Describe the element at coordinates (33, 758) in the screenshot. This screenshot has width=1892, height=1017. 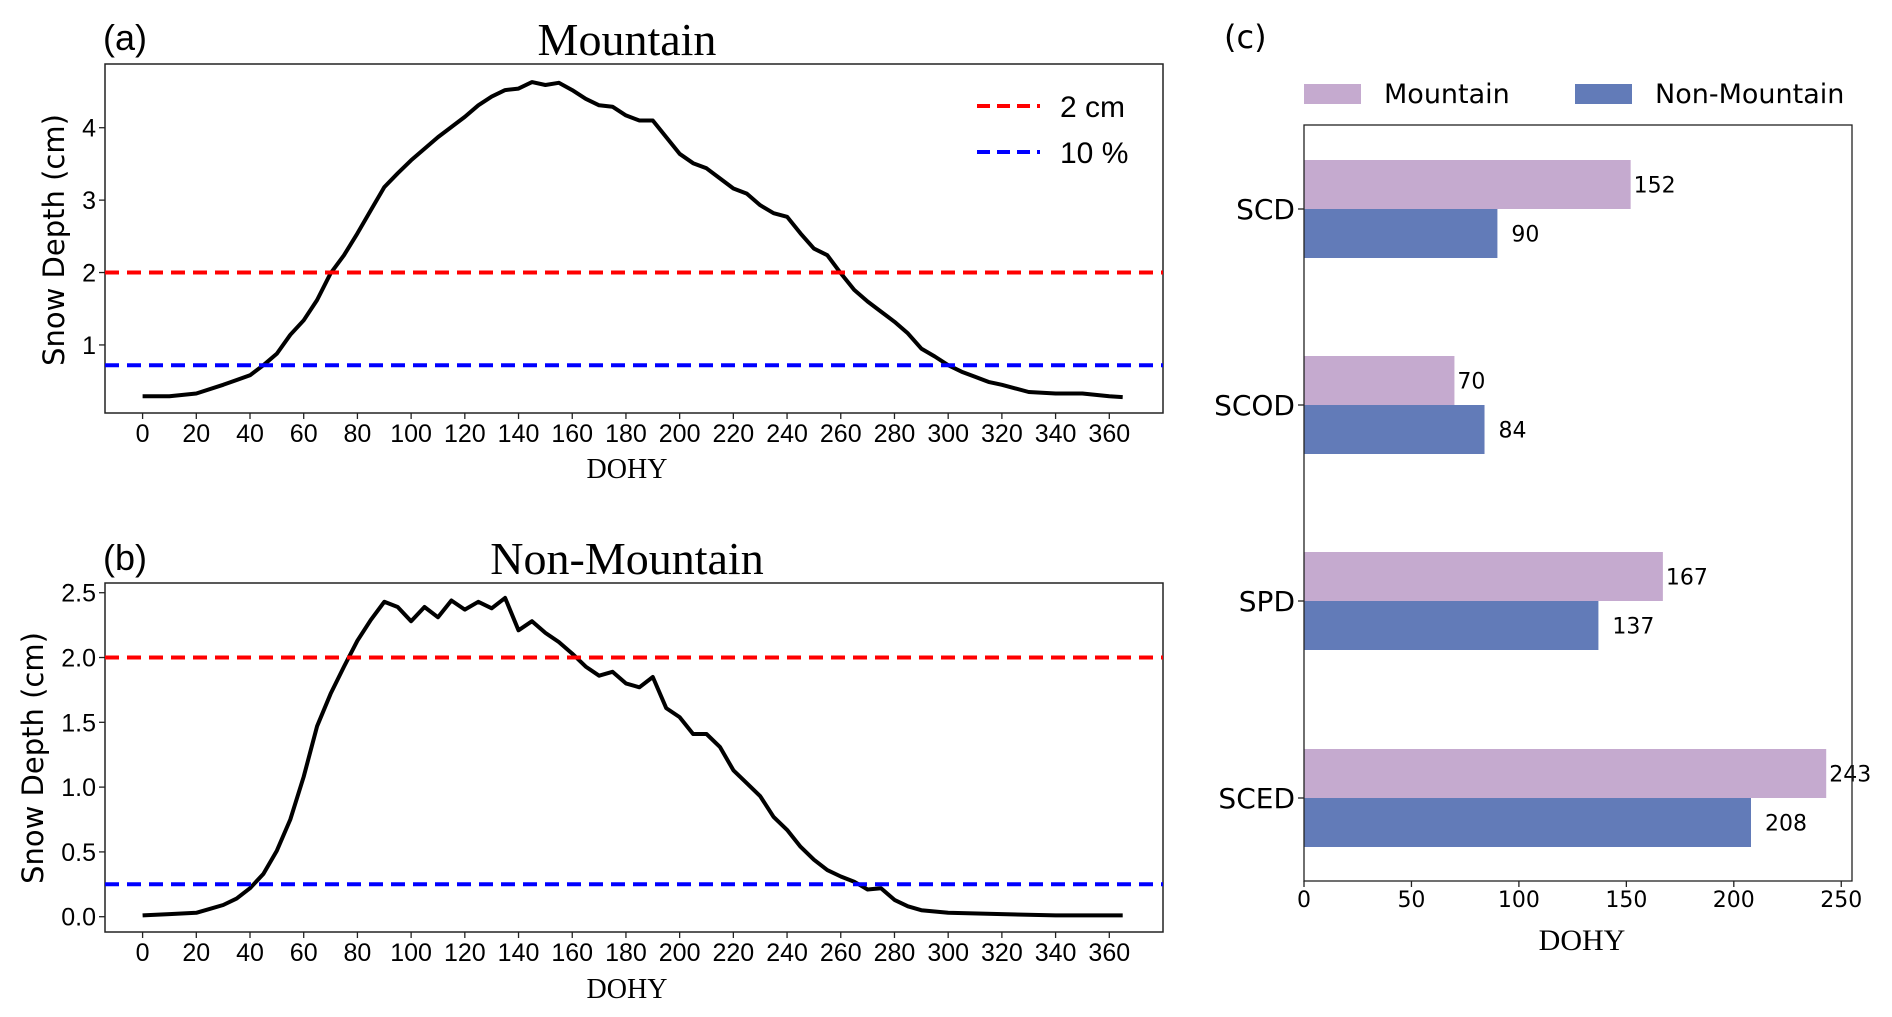
I see `panel-b-ylabel: Snow Depth (cm)` at that location.